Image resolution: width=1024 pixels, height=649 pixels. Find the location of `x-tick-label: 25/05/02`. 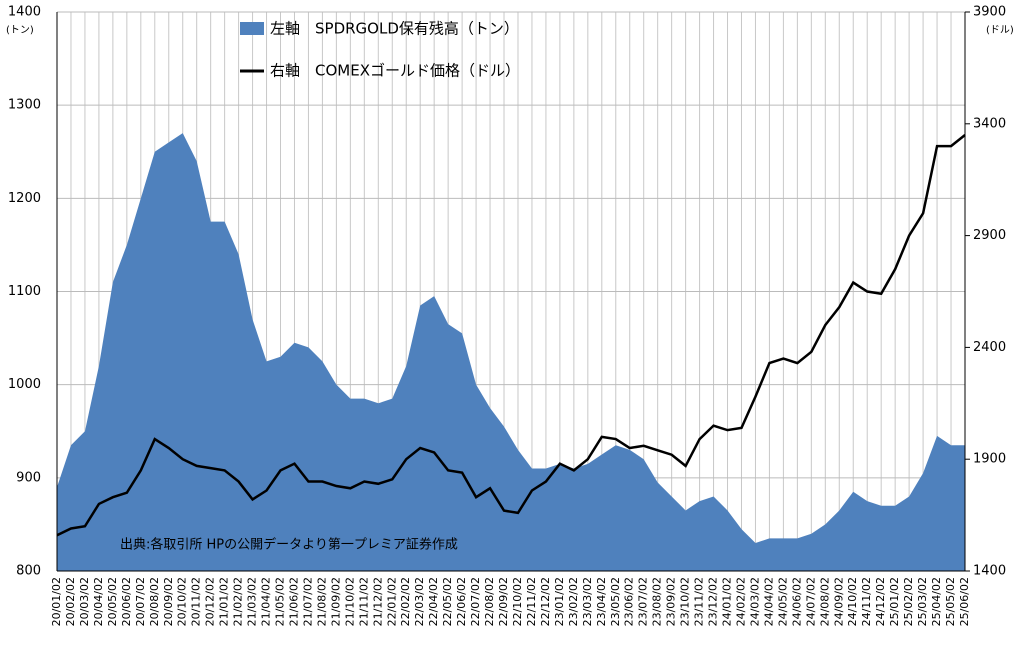

x-tick-label: 25/05/02 is located at coordinates (950, 601).